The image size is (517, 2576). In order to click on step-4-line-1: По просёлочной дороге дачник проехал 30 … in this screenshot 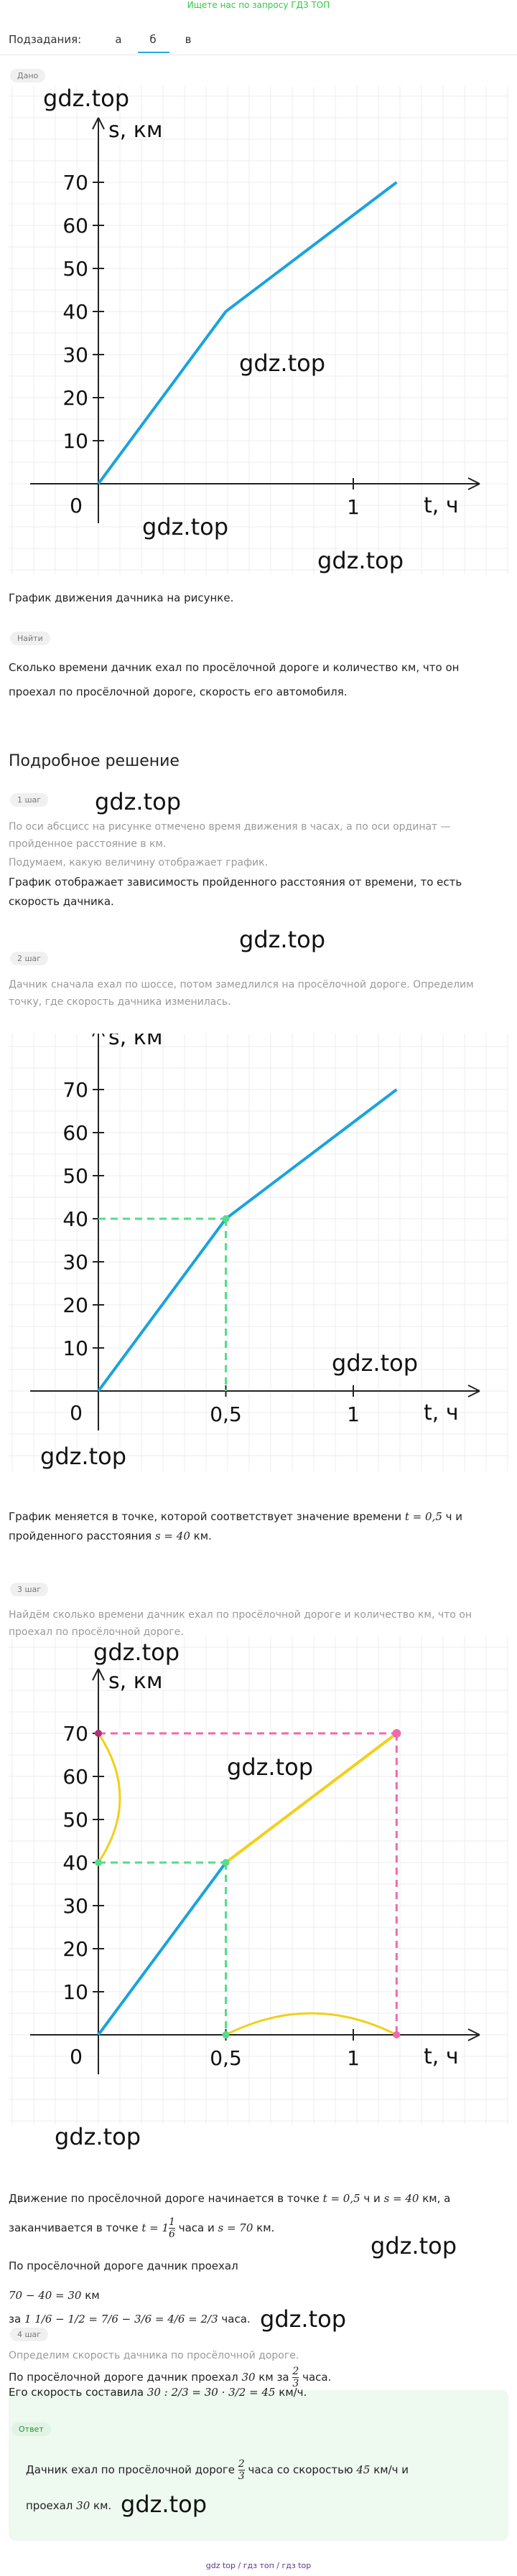, I will do `click(170, 2377)`.